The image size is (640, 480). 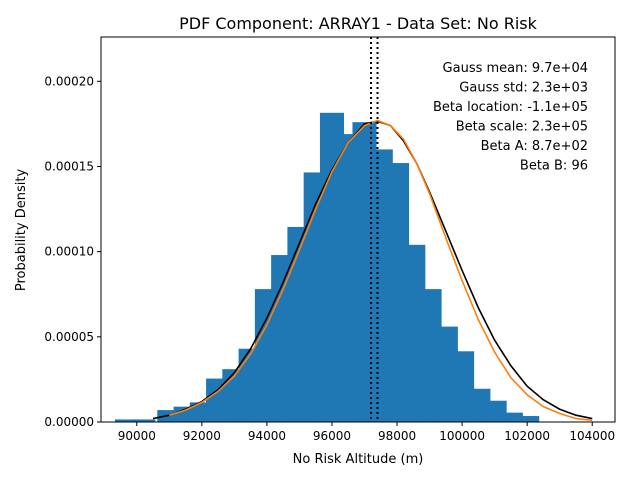 What do you see at coordinates (69, 337) in the screenshot?
I see `y-tick-label: 0.00005` at bounding box center [69, 337].